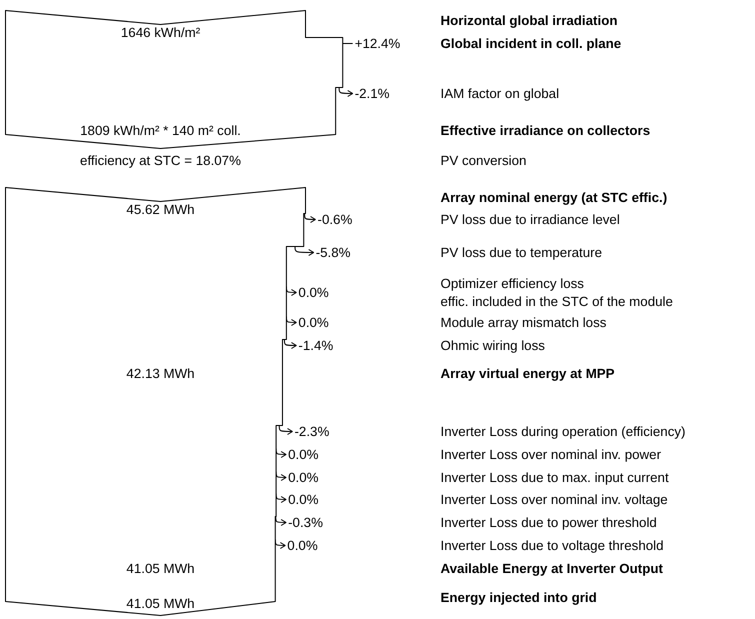 The height and width of the screenshot is (619, 755). Describe the element at coordinates (377, 43) in the screenshot. I see `data-label: +12.4%` at that location.